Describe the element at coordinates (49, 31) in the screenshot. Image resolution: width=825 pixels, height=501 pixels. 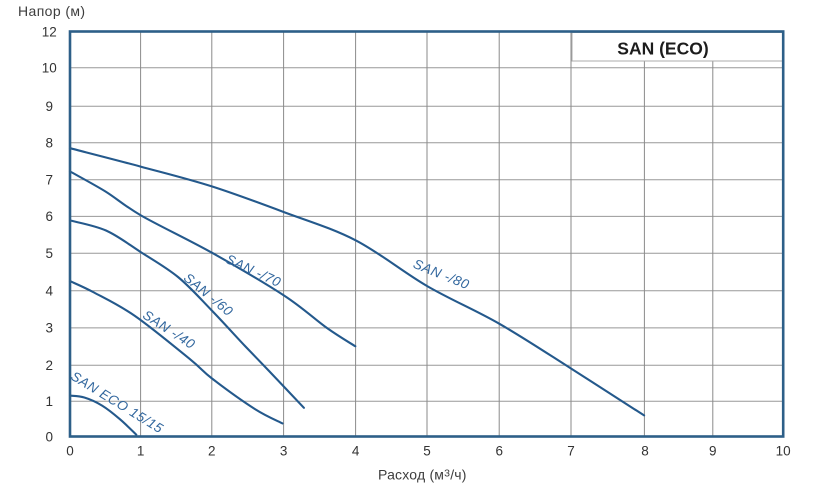
I see `svg-text: 12` at that location.